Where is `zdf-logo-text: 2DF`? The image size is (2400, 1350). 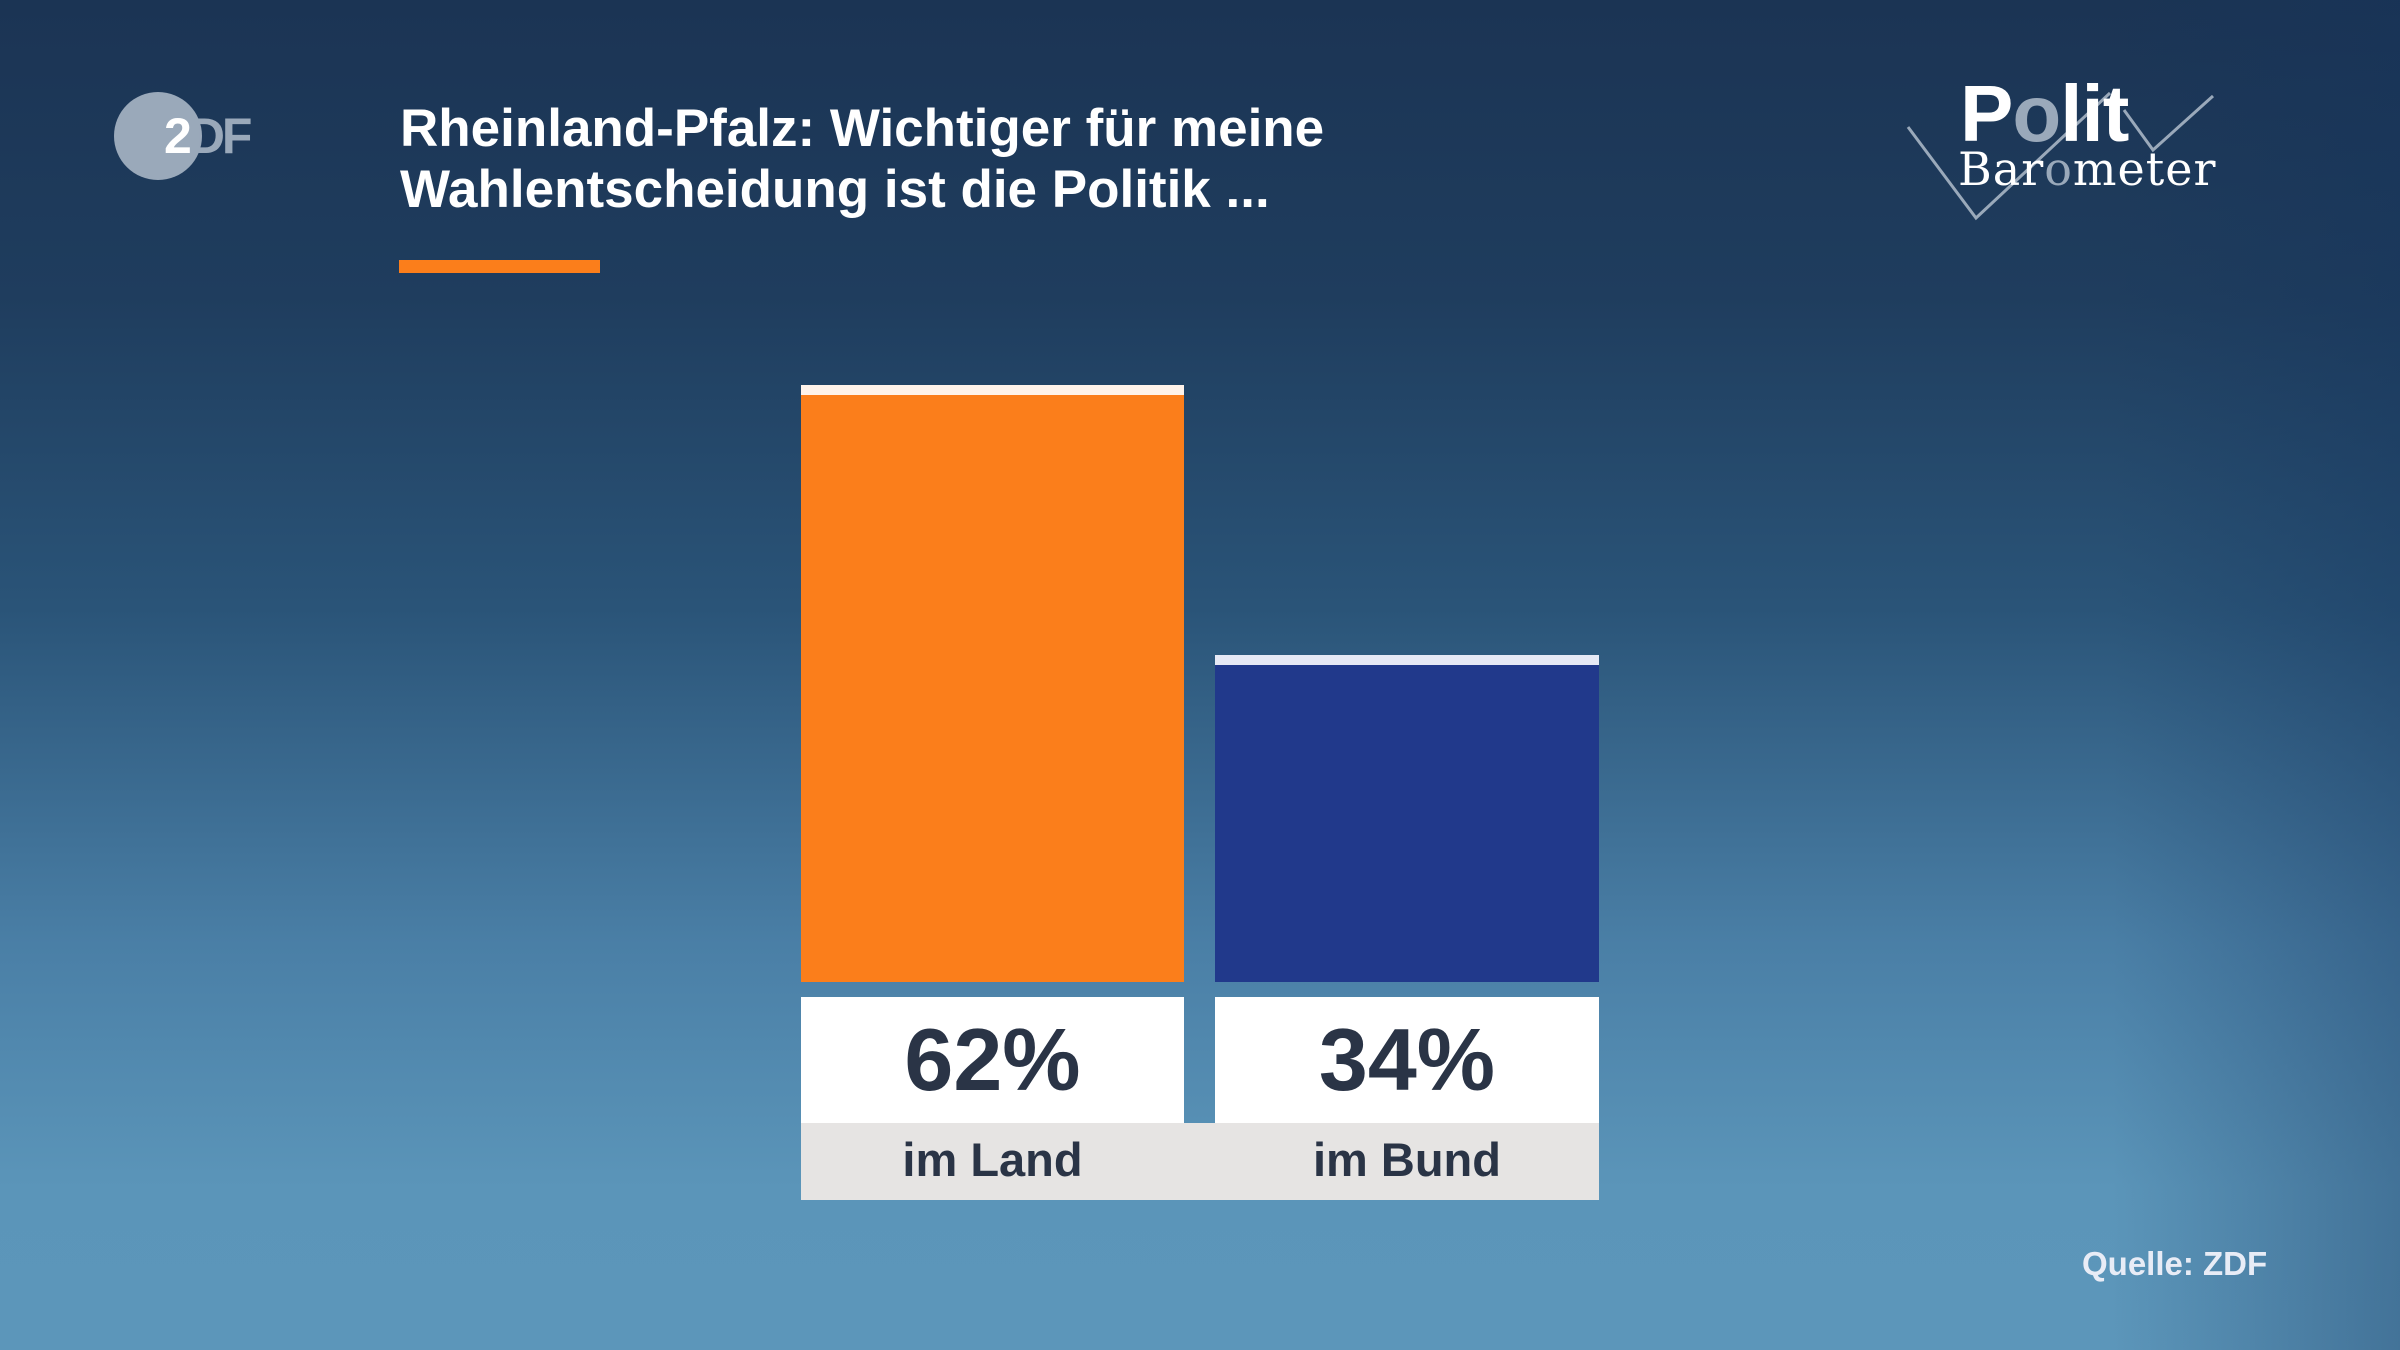 zdf-logo-text: 2DF is located at coordinates (208, 136).